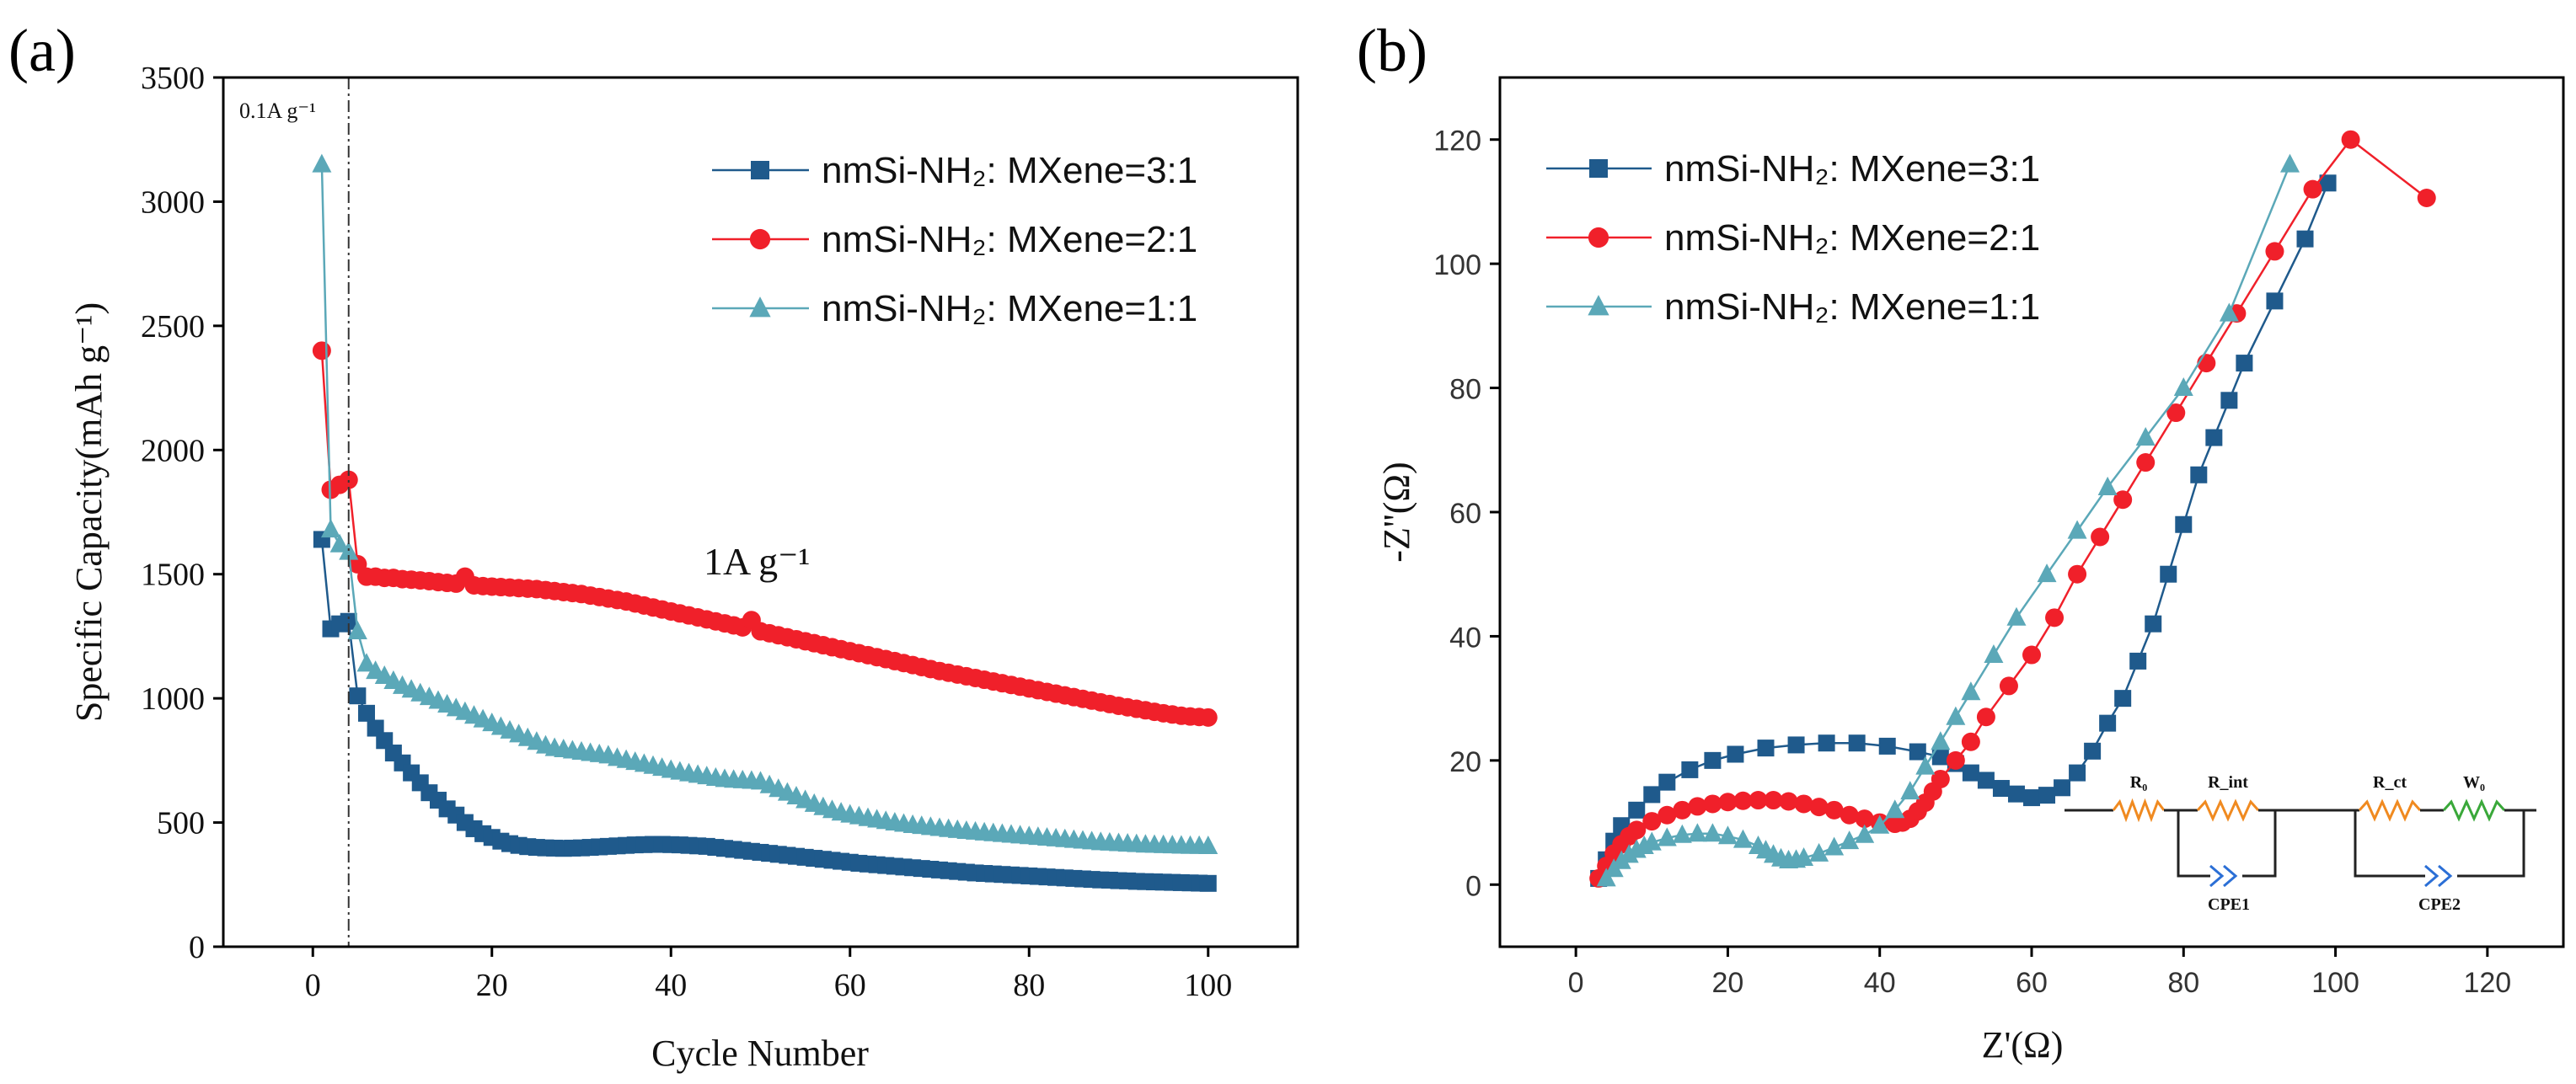  What do you see at coordinates (1208, 985) in the screenshot?
I see `x-tick-label: 100` at bounding box center [1208, 985].